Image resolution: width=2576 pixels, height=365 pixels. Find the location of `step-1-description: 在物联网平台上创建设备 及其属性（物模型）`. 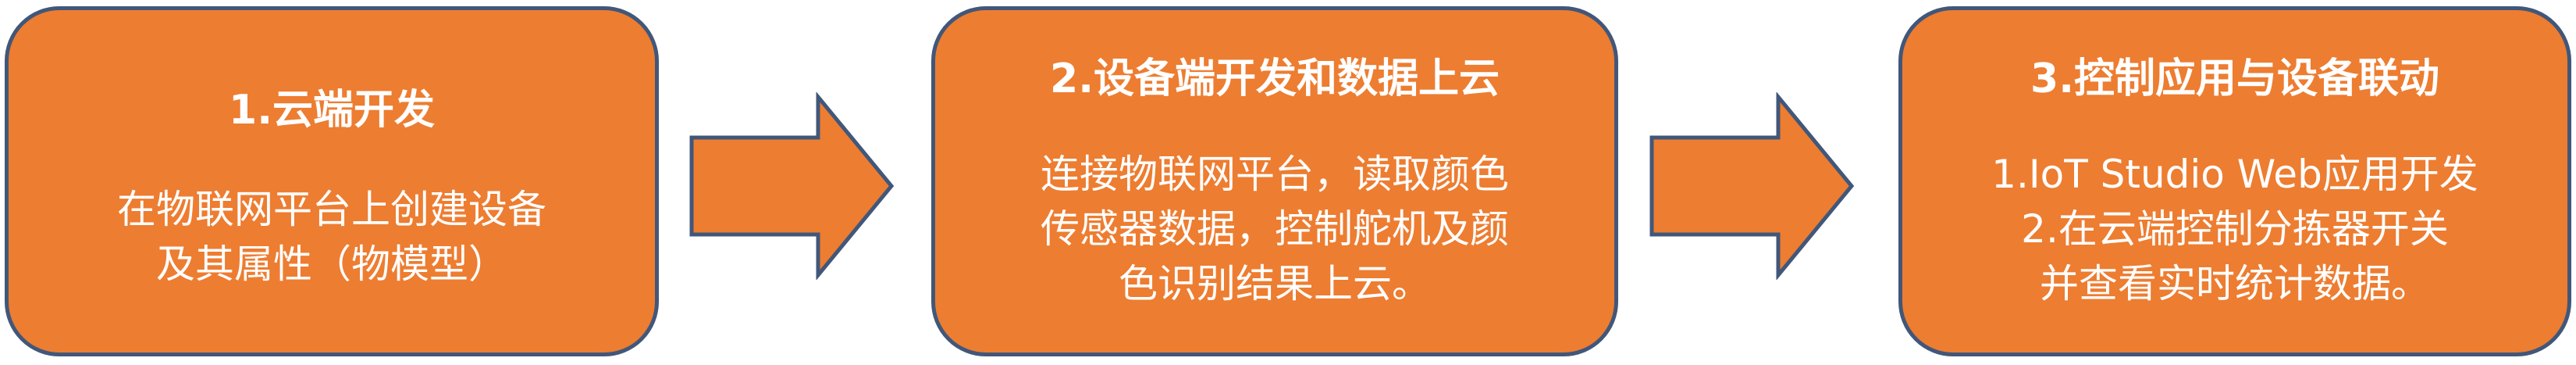

step-1-description: 在物联网平台上创建设备 及其属性（物模型） is located at coordinates (332, 237).